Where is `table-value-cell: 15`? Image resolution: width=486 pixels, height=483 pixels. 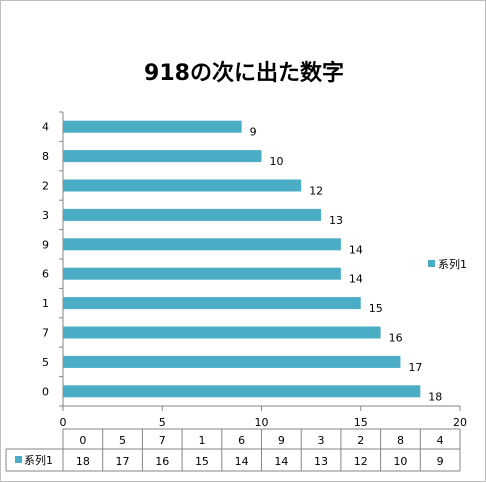 table-value-cell: 15 is located at coordinates (202, 461).